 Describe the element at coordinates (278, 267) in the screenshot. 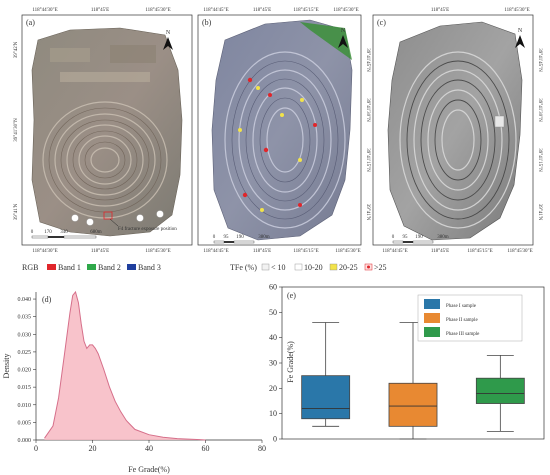

I see `legend-label-lt10: < 10` at that location.